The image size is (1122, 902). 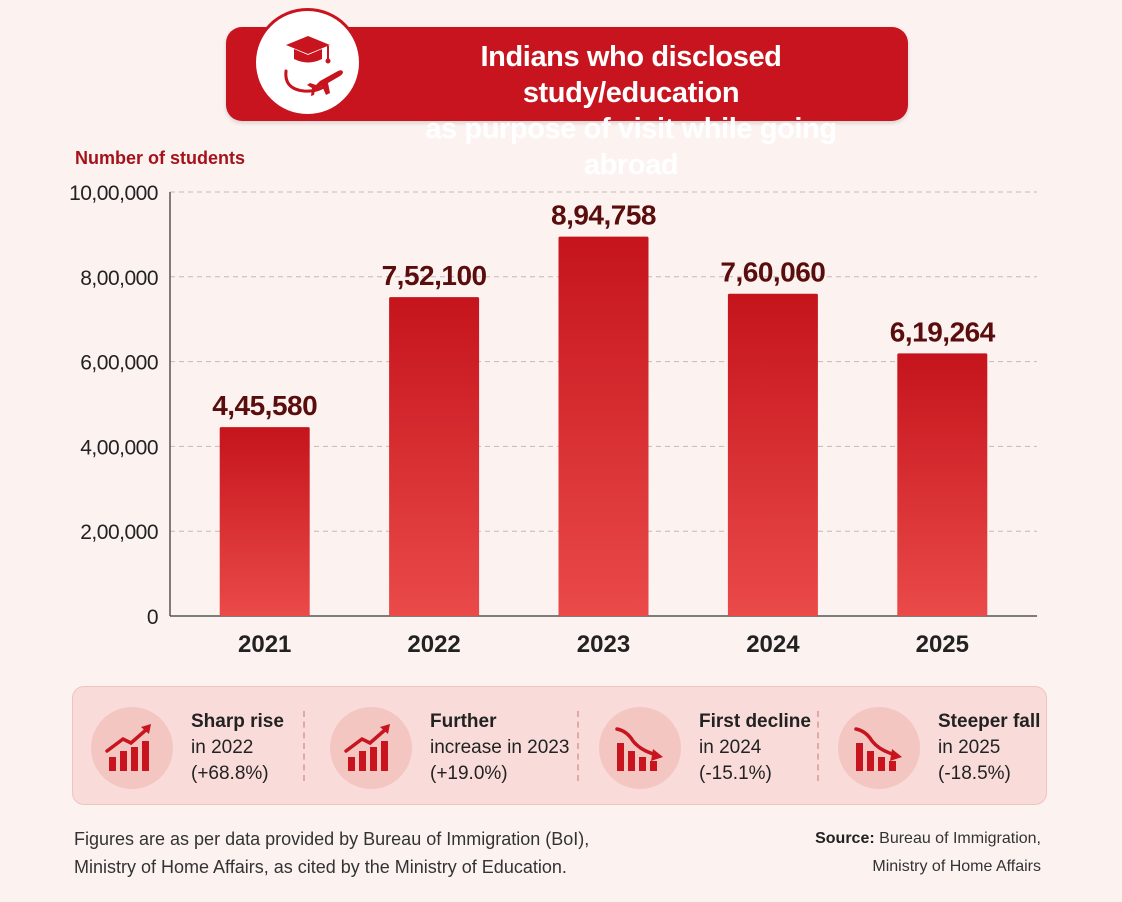 I want to click on highlight-detail: increase in 2023, so click(x=500, y=747).